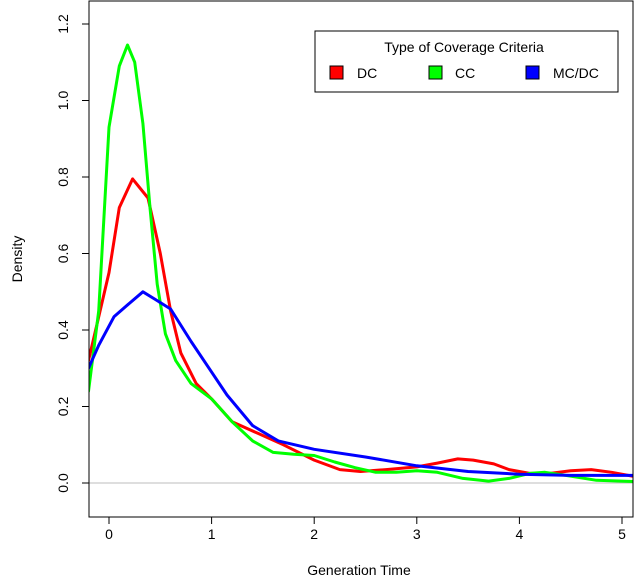  I want to click on legend-label-mc-dc: MC/DC, so click(576, 73).